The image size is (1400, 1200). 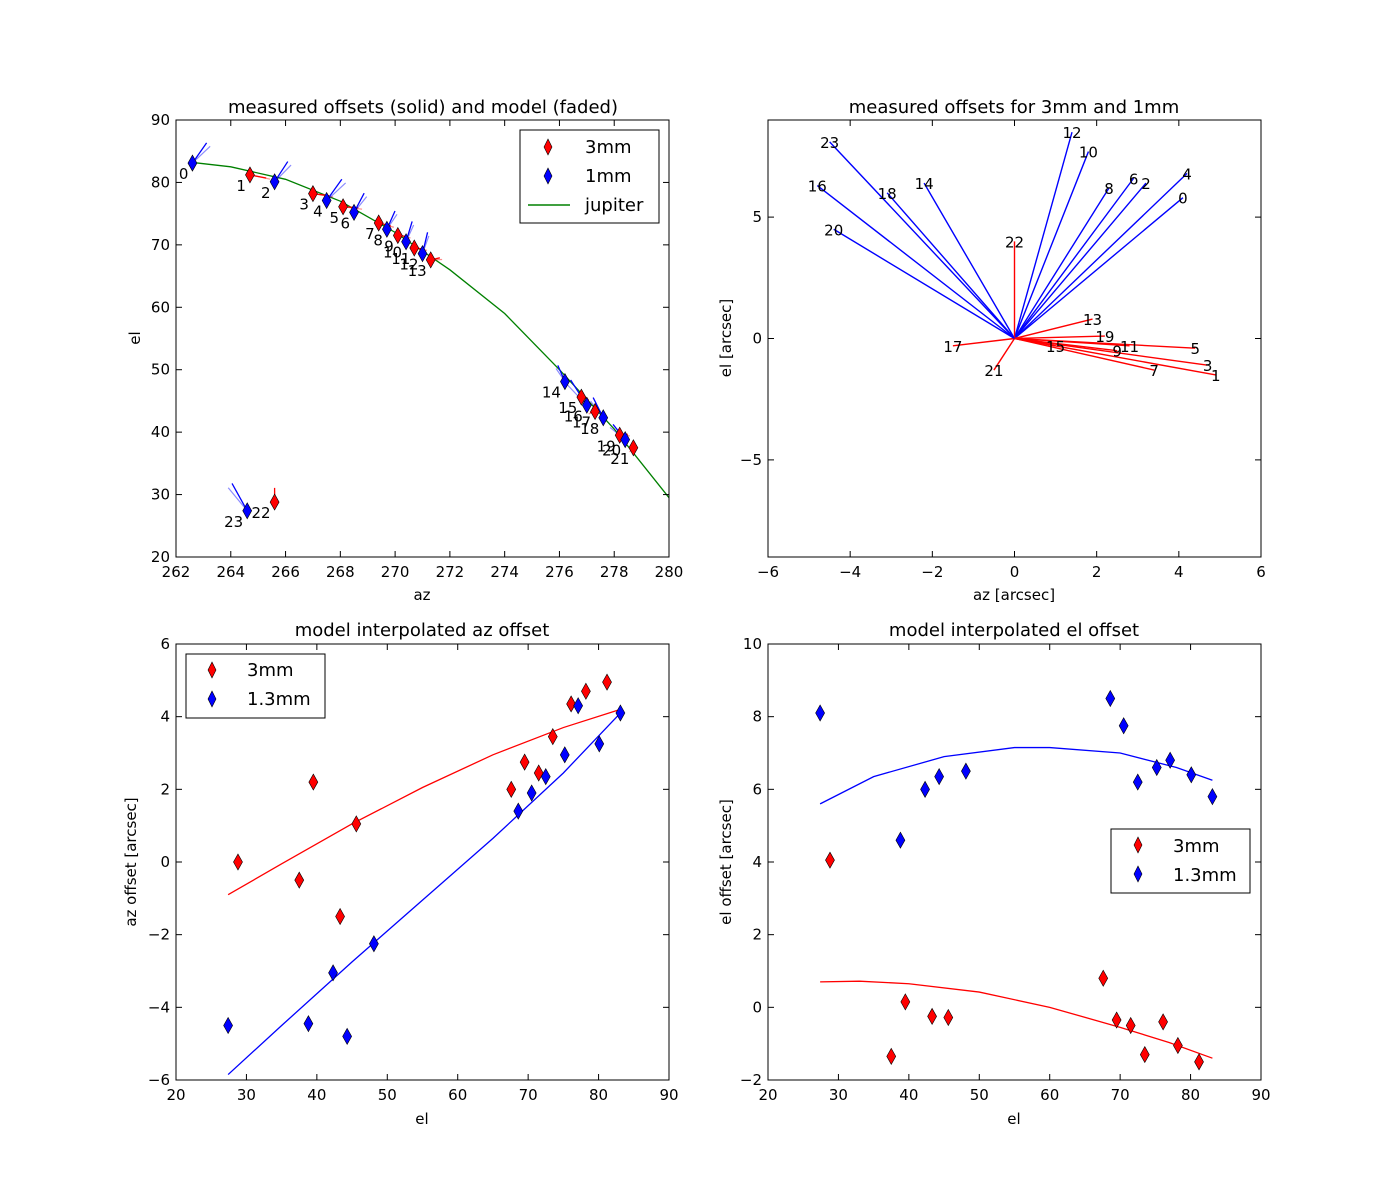 I want to click on x-tick-label: 266, so click(x=285, y=572).